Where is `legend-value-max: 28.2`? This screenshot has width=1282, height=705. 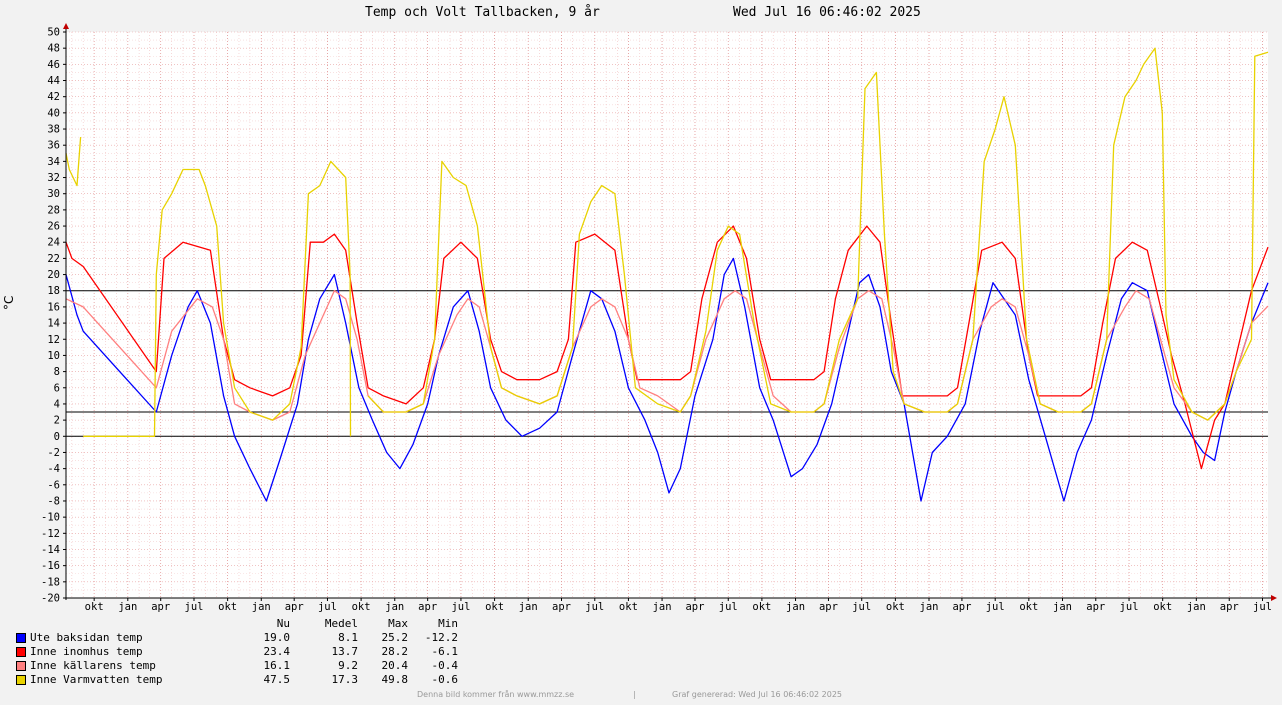
legend-value-max: 28.2 is located at coordinates (395, 651).